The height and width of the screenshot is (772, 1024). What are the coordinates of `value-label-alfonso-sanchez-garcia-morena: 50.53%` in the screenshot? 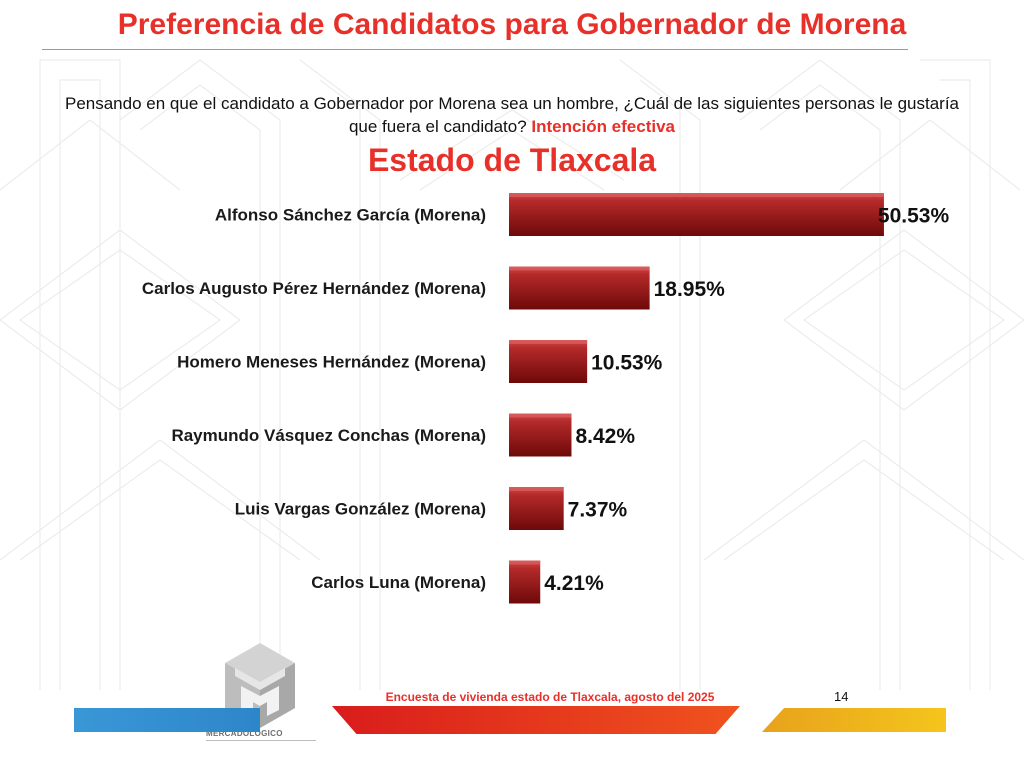 It's located at (914, 216).